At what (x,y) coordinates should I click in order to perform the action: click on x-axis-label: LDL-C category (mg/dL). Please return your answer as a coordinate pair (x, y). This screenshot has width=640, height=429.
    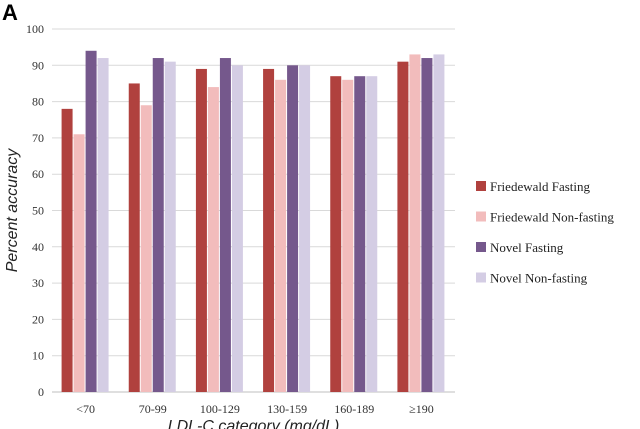
    Looking at the image, I should click on (254, 423).